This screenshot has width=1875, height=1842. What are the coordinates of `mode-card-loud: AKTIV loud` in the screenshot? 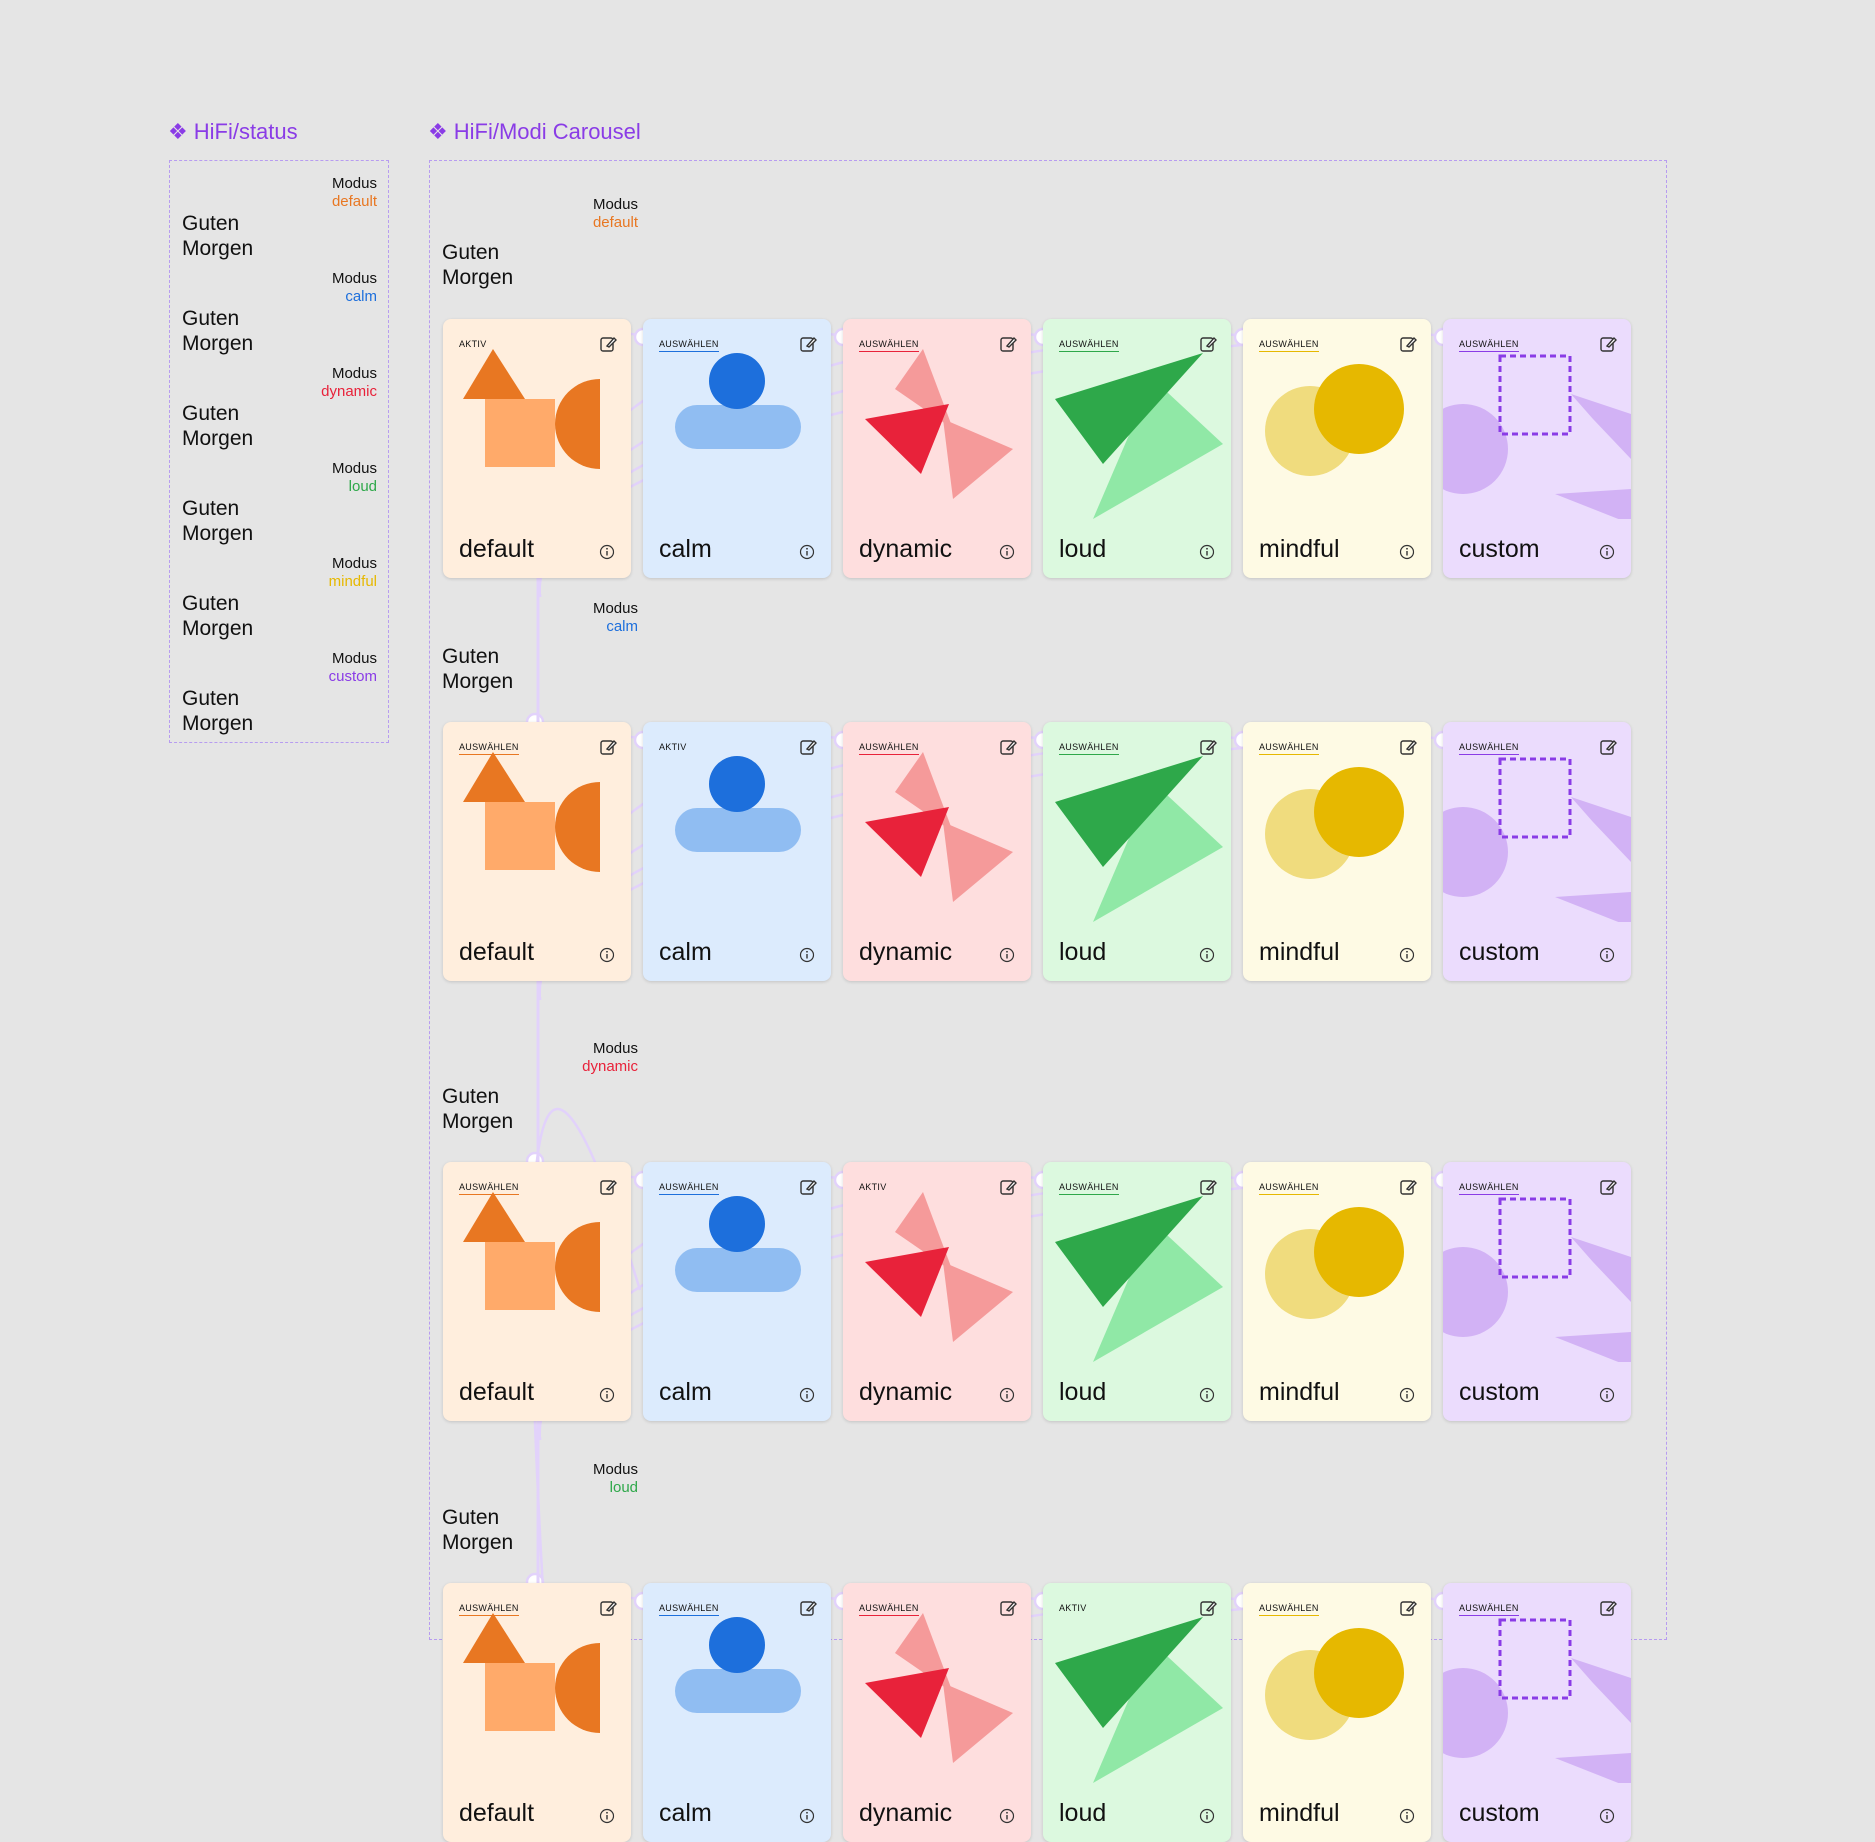 It's located at (1137, 1712).